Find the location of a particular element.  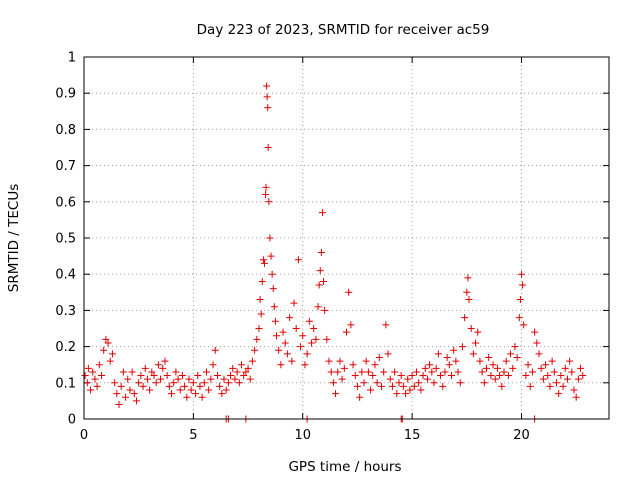

y-tick-label: 0.5 is located at coordinates (65, 239).